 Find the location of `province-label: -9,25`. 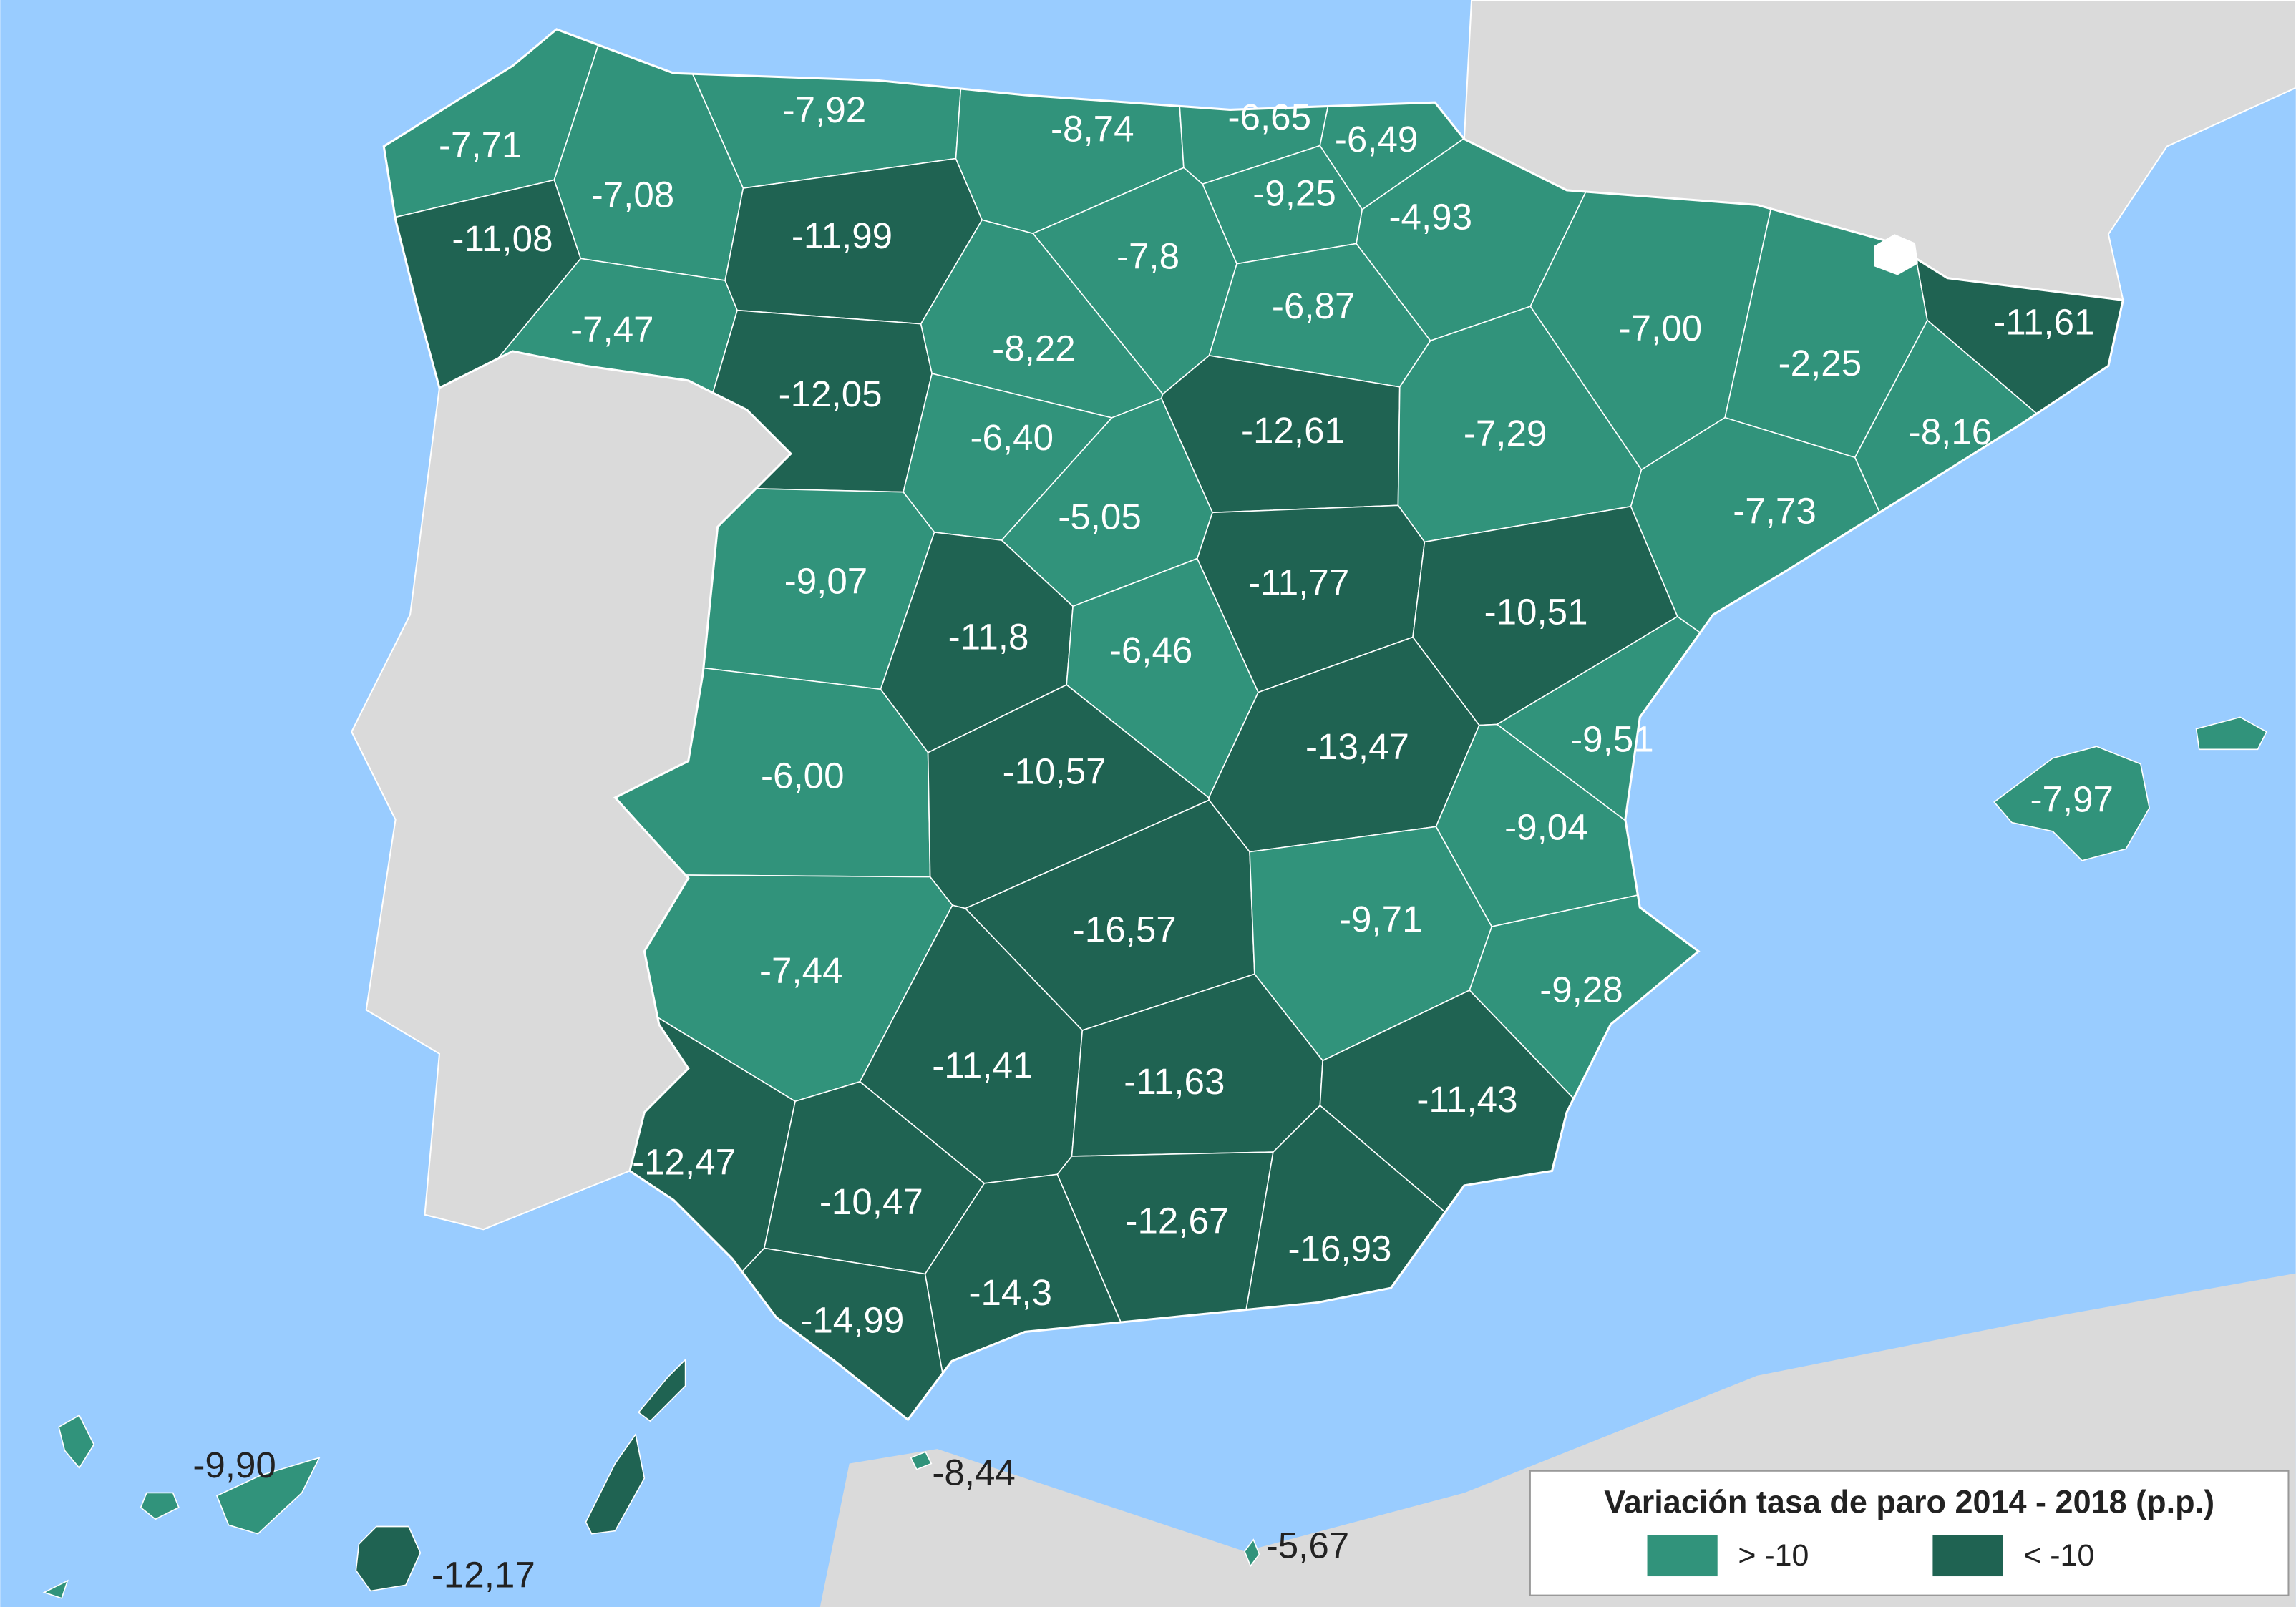

province-label: -9,25 is located at coordinates (1294, 193).